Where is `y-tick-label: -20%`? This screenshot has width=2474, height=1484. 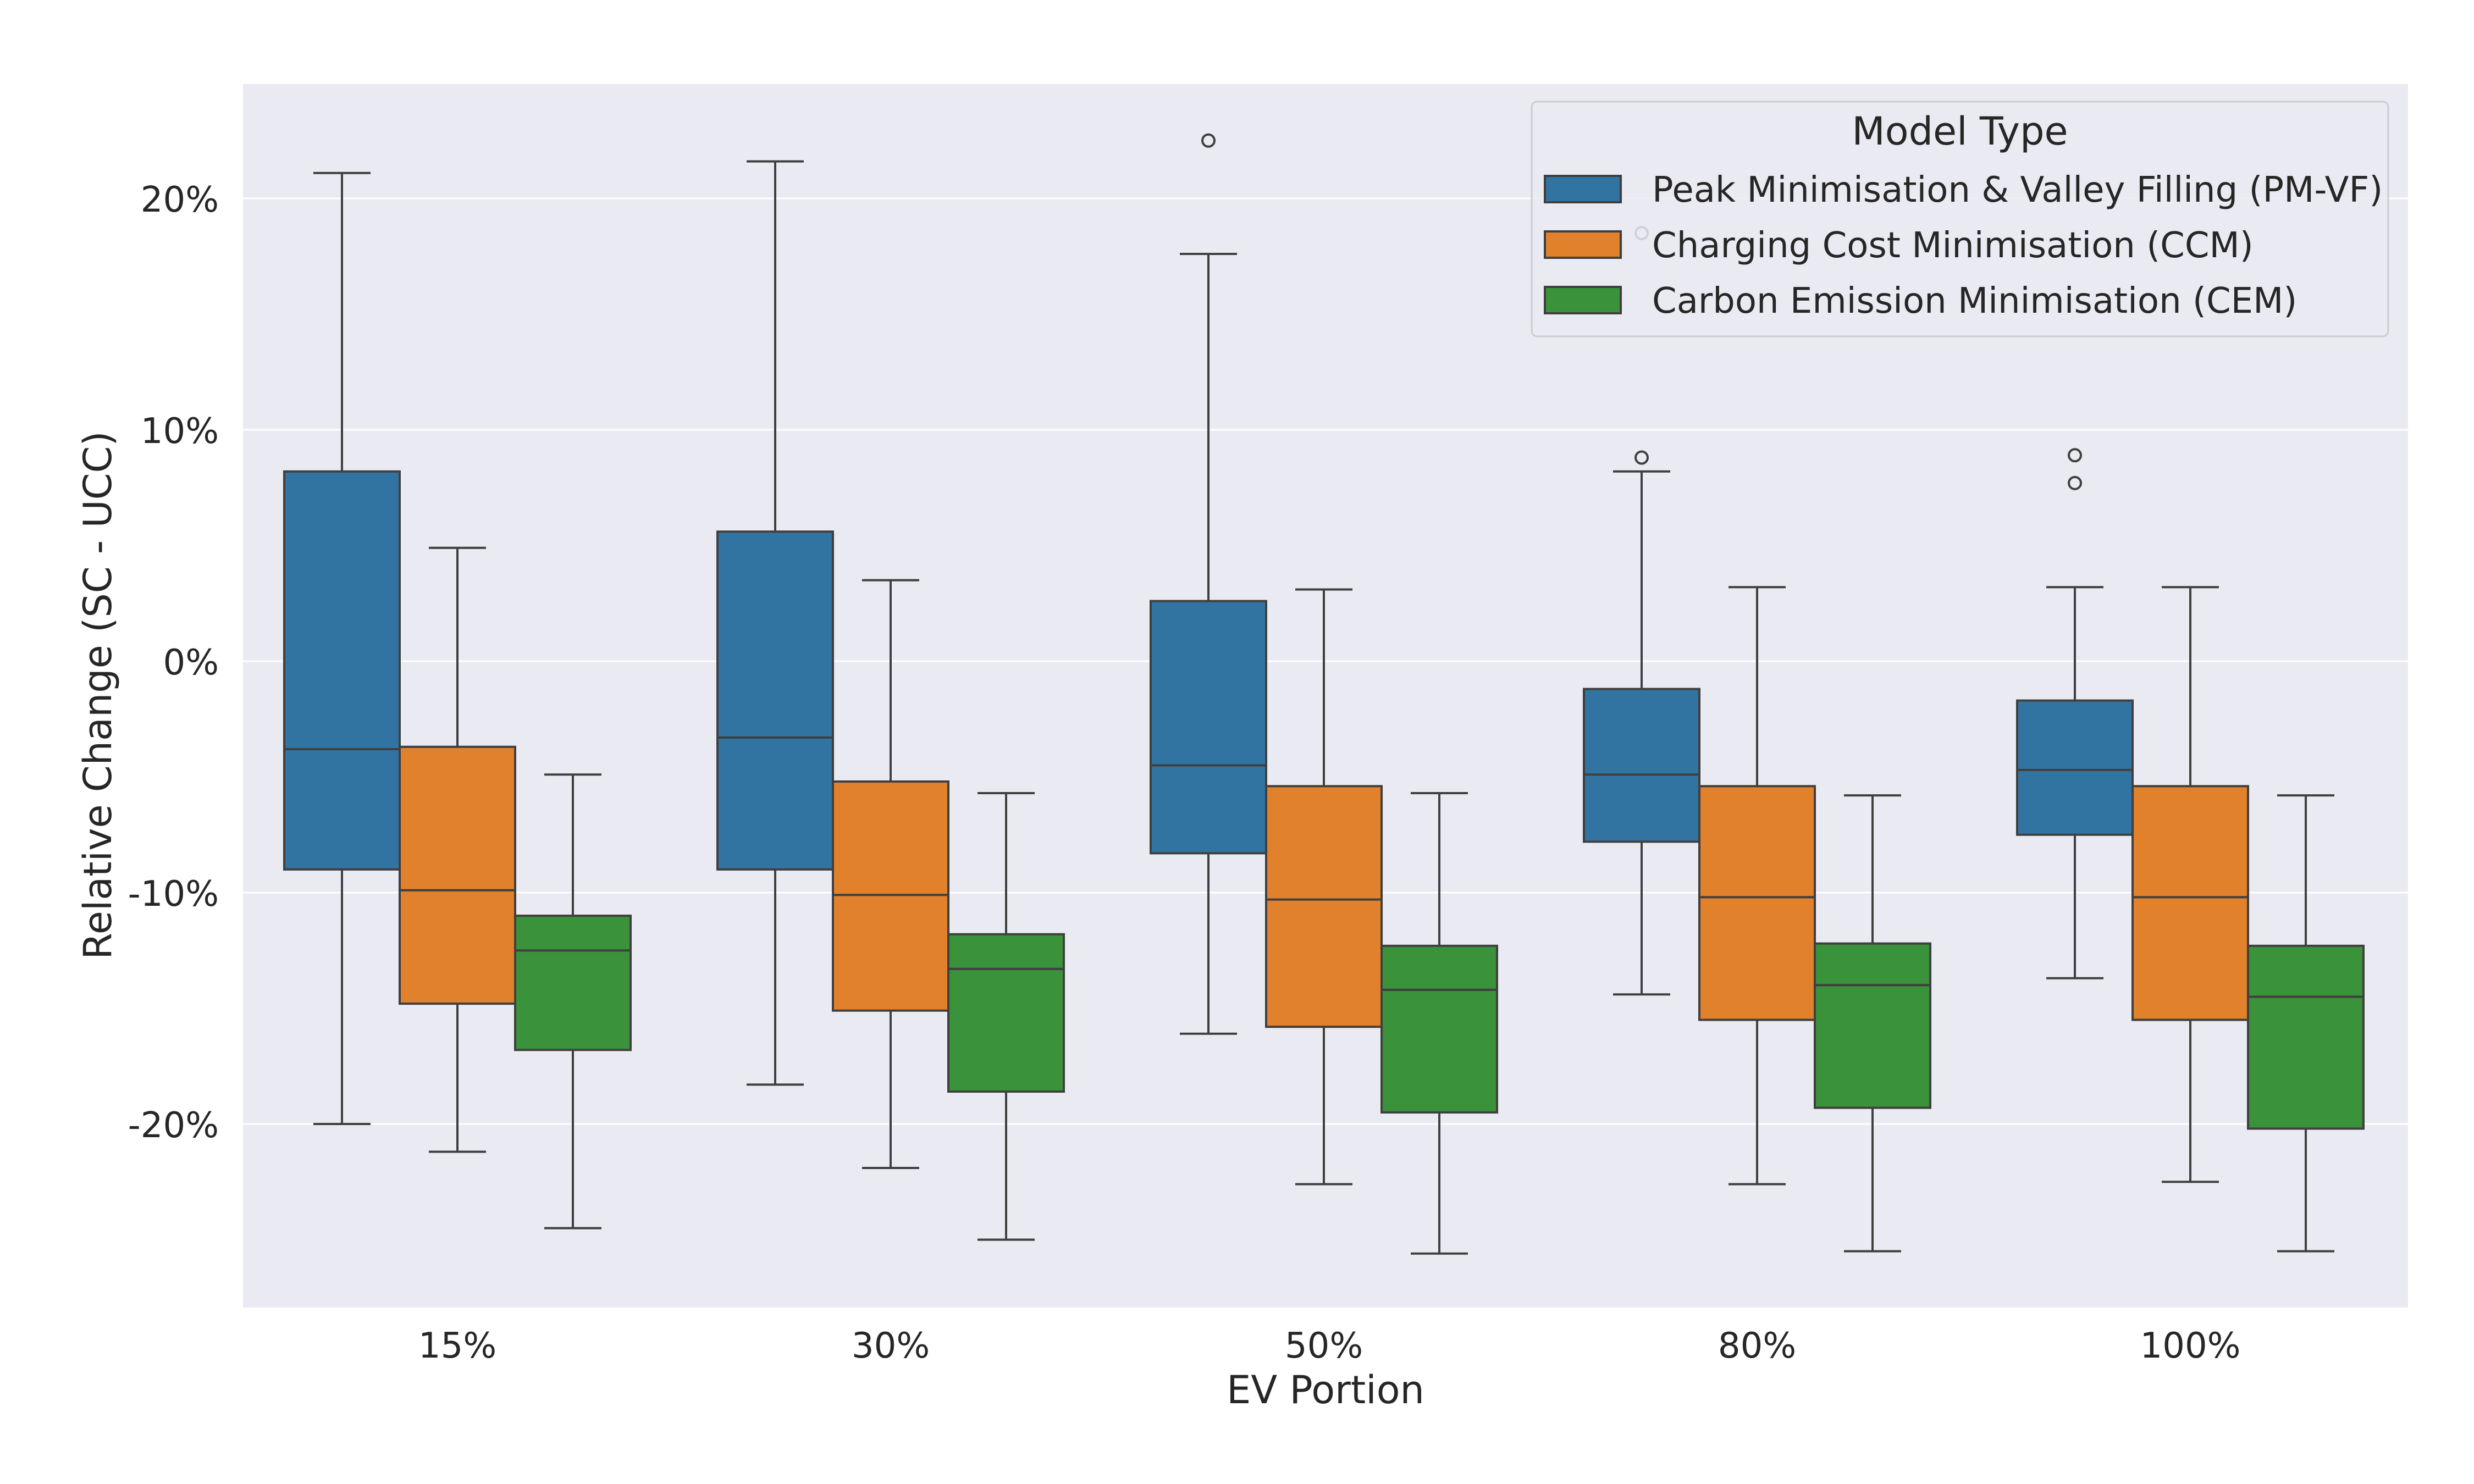 y-tick-label: -20% is located at coordinates (174, 1125).